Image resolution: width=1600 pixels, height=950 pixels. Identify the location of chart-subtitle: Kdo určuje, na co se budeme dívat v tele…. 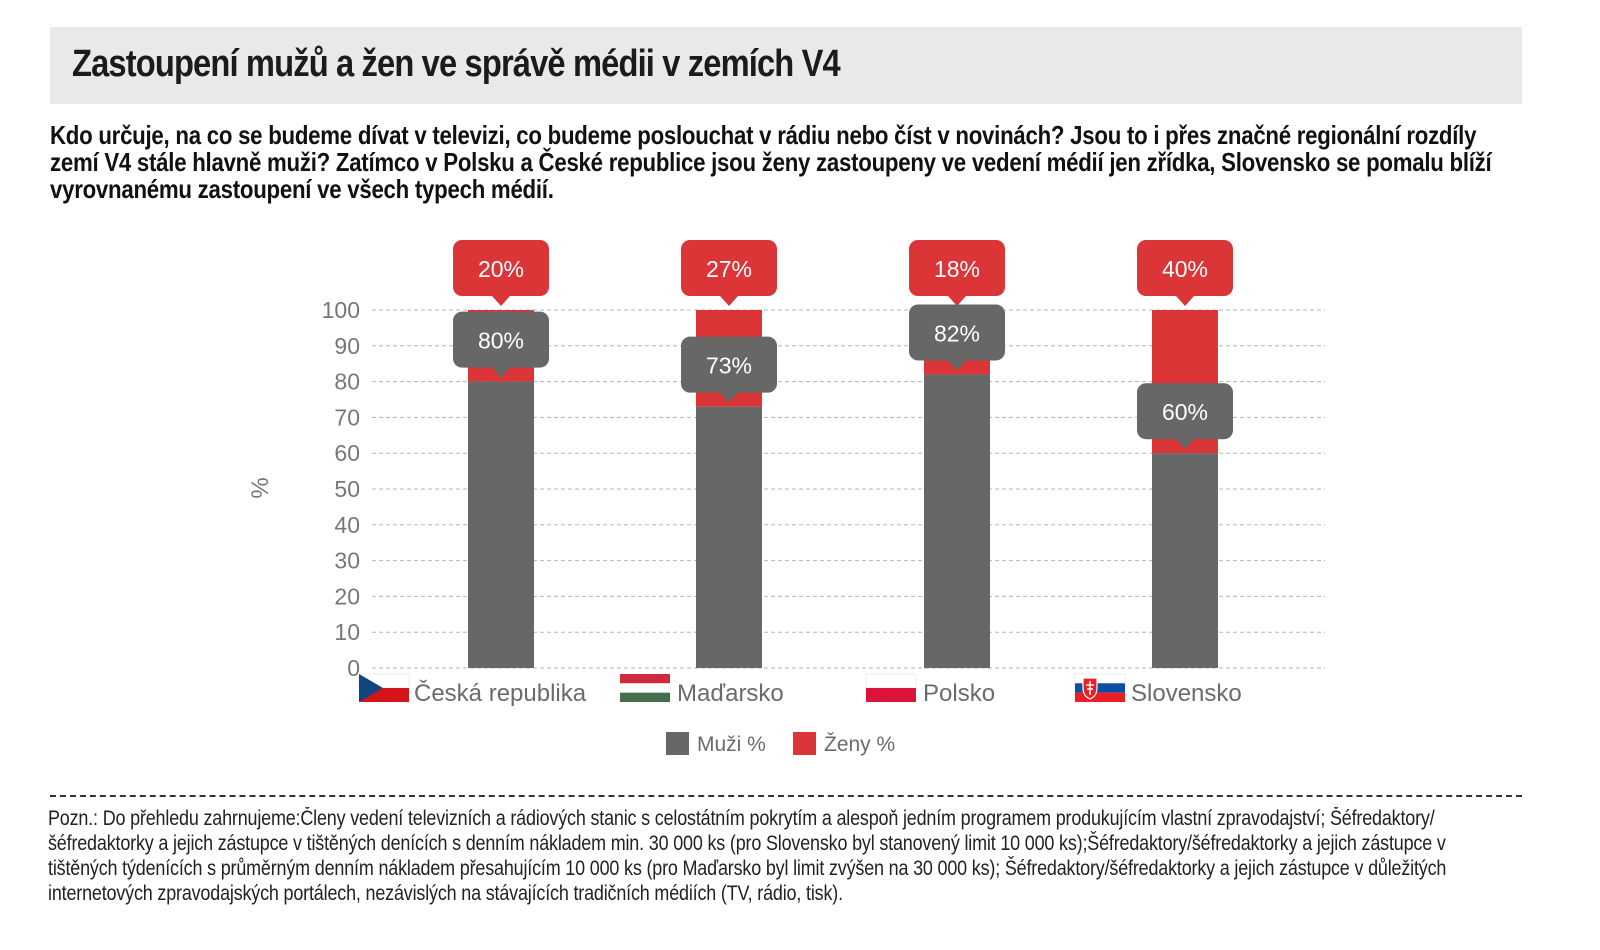
(771, 162).